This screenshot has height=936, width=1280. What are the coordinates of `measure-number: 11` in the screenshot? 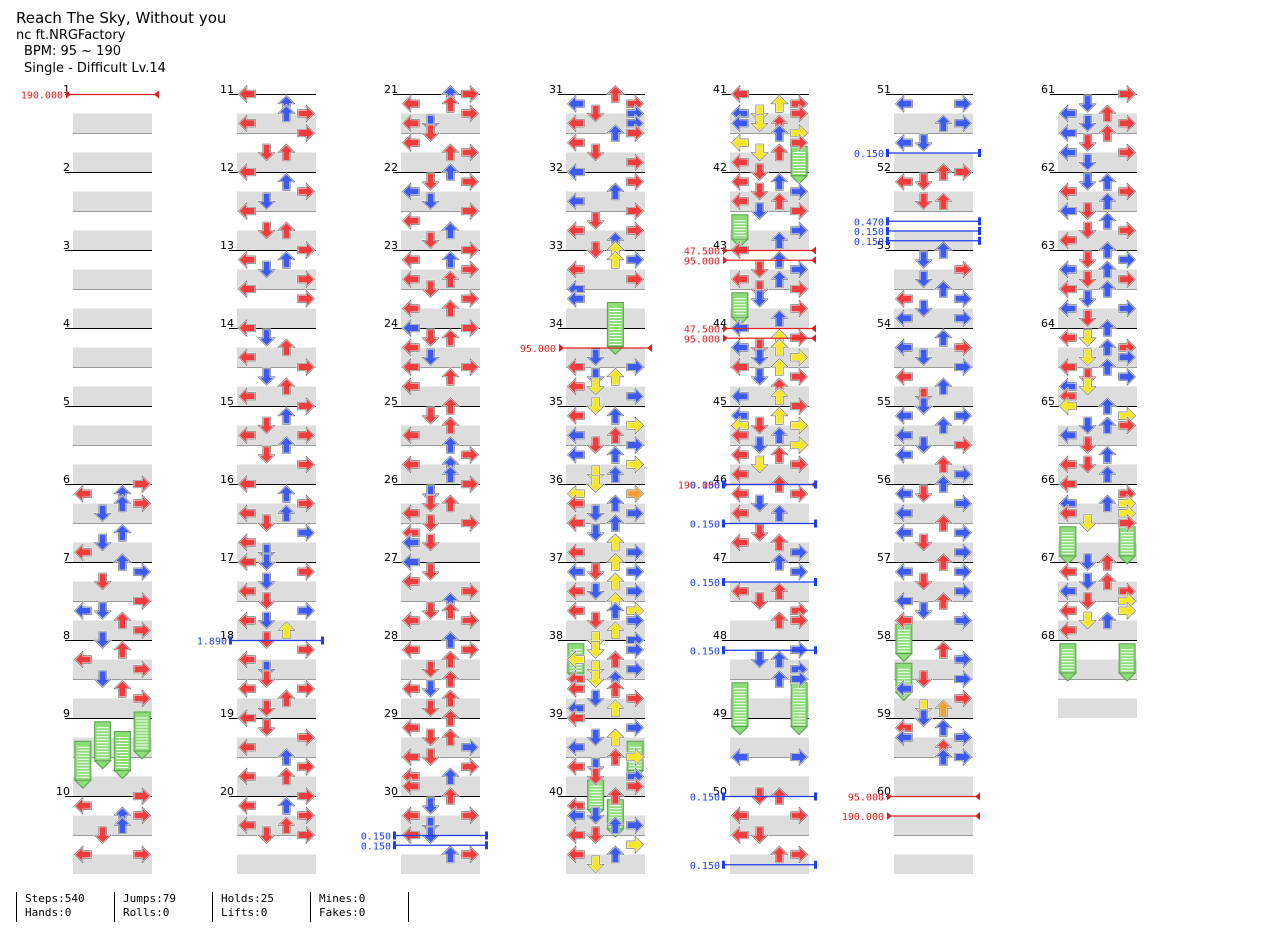 It's located at (227, 89).